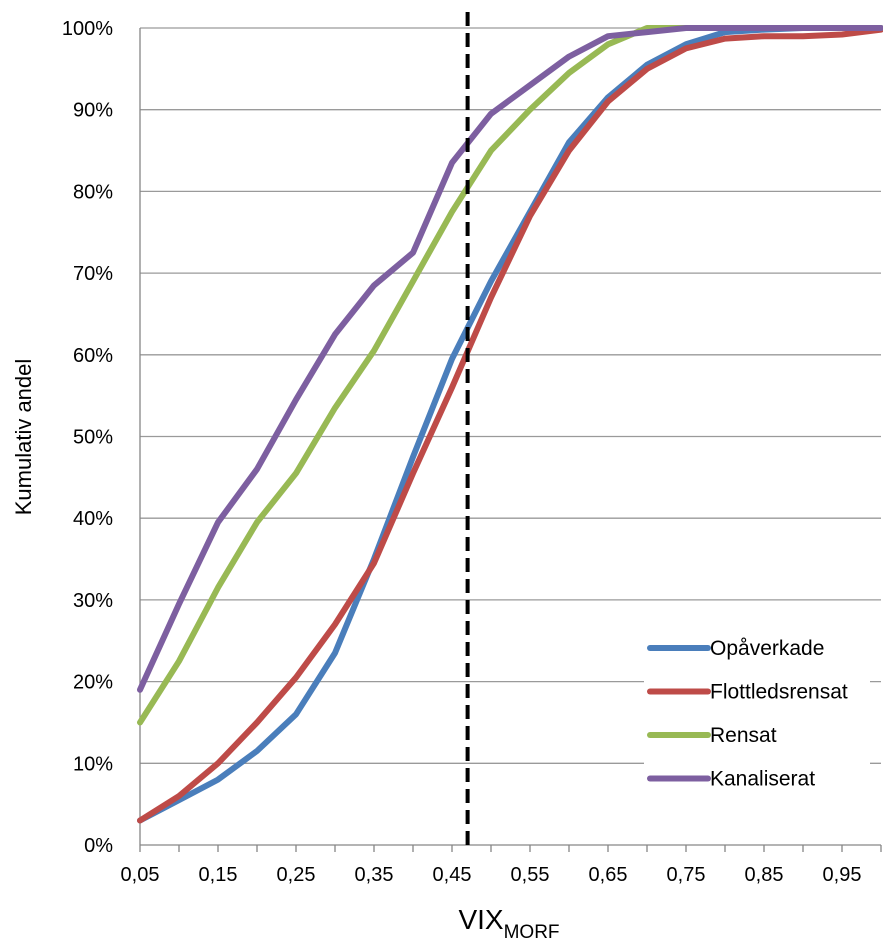 The height and width of the screenshot is (949, 883). I want to click on x-tick-labels: 0,05 0,15 0,25 0,35 0,45 0,55 0,65 0,75 0,85 0,95, so click(491, 875).